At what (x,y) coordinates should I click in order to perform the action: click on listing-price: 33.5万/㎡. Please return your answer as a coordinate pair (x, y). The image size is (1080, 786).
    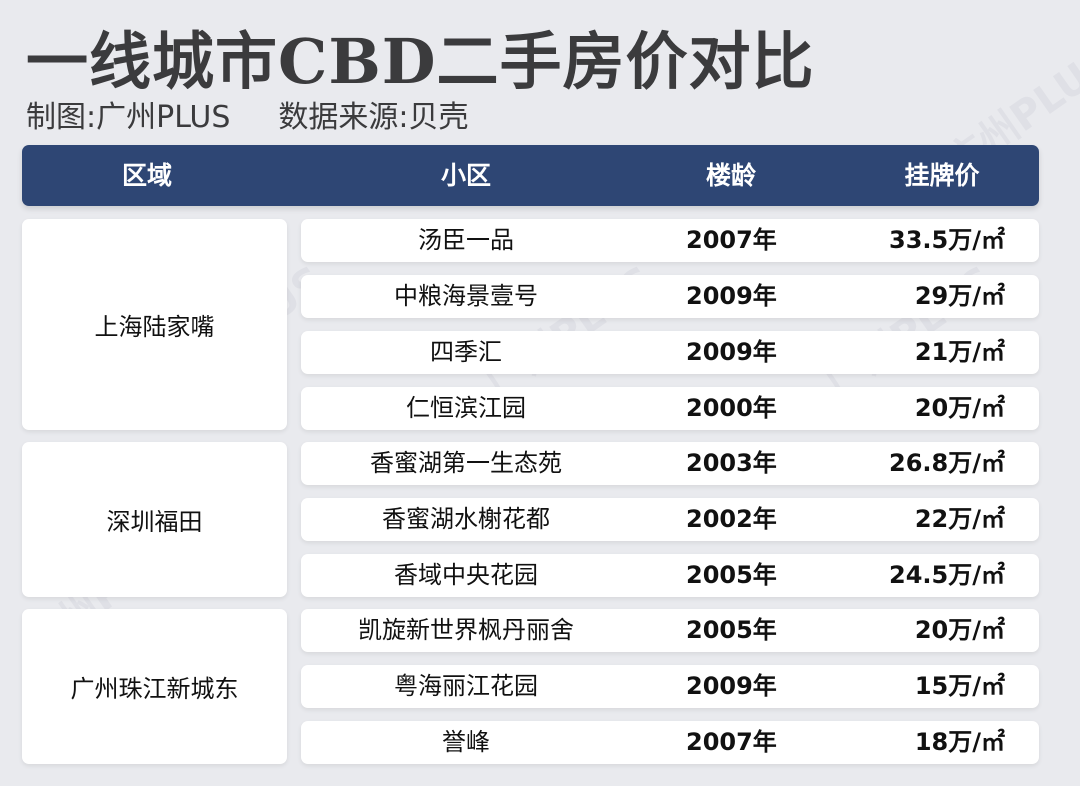
    Looking at the image, I should click on (947, 240).